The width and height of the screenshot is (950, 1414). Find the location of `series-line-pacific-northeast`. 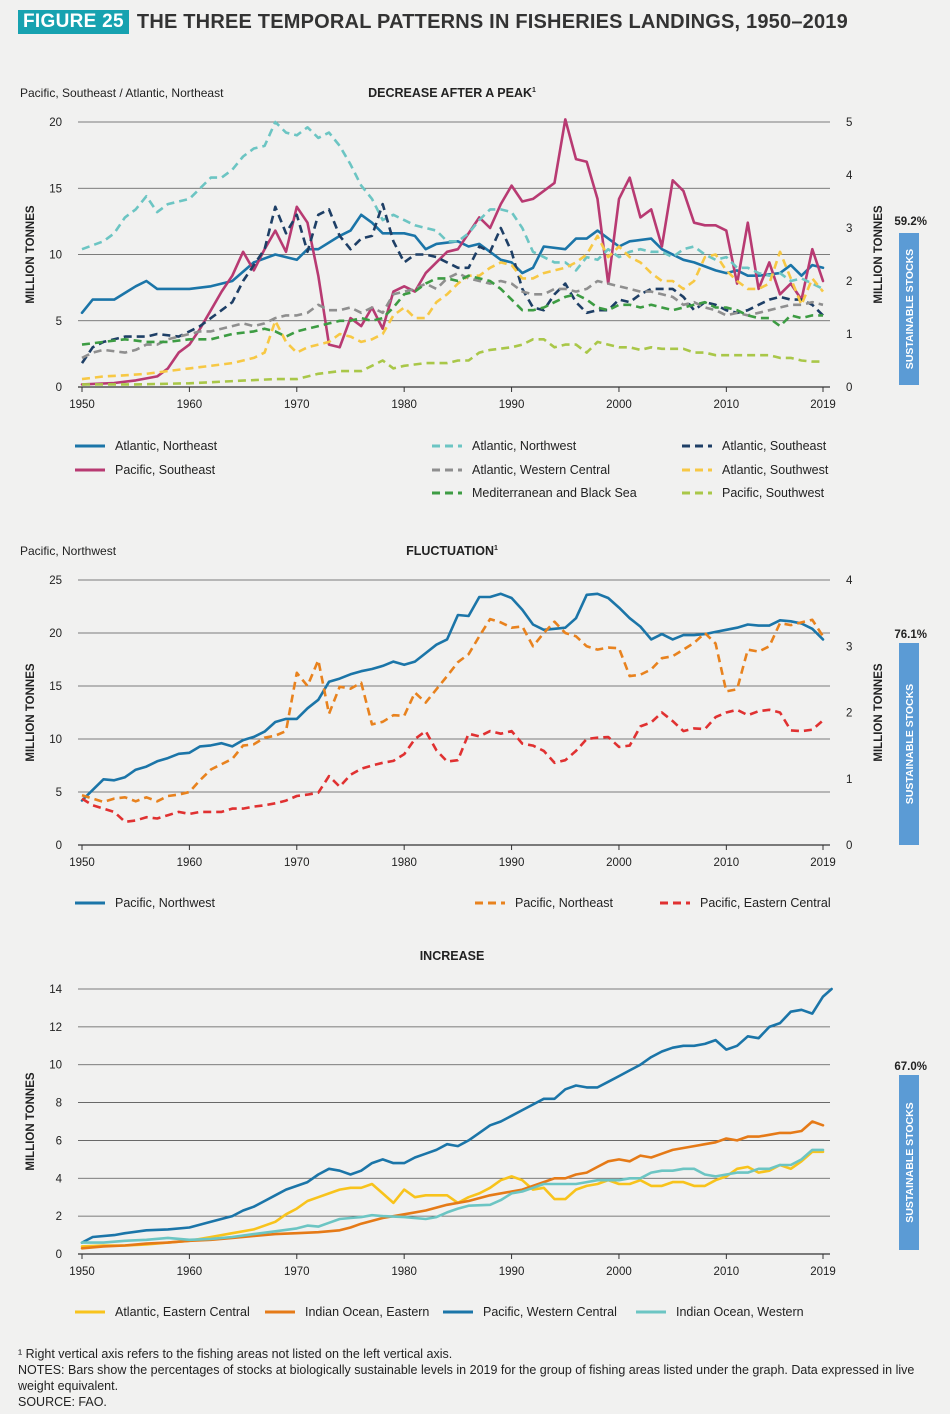

series-line-pacific-northeast is located at coordinates (453, 710).